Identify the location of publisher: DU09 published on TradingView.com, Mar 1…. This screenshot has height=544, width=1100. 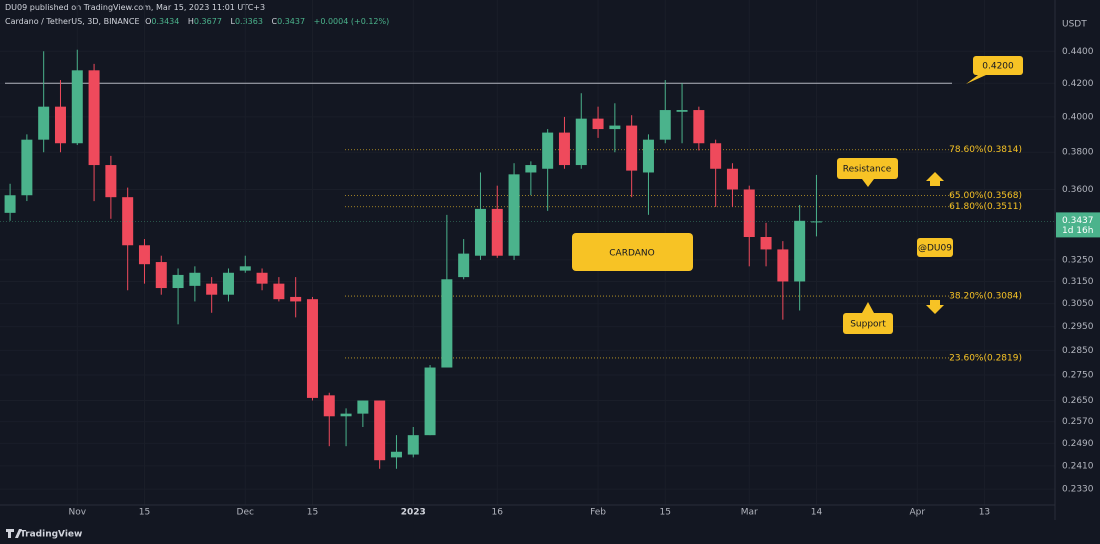
(135, 7).